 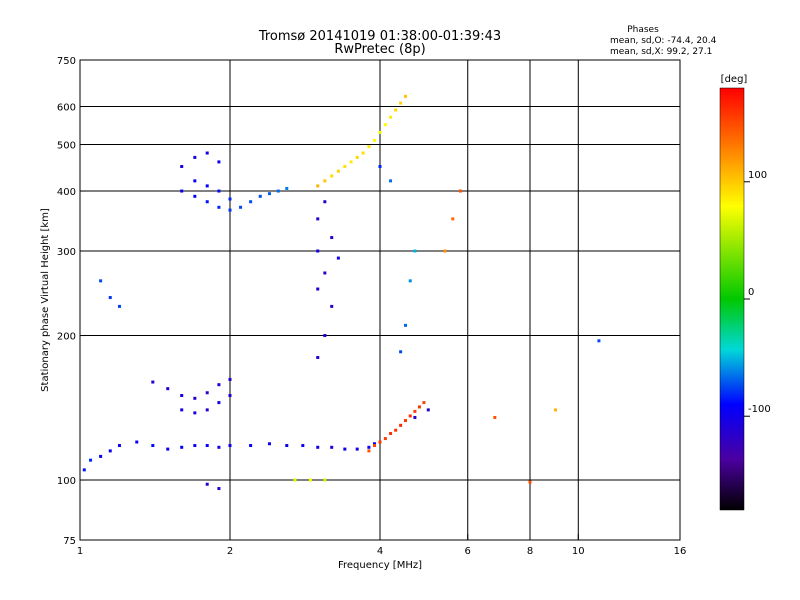 What do you see at coordinates (66, 481) in the screenshot?
I see `y-tick-label: 100` at bounding box center [66, 481].